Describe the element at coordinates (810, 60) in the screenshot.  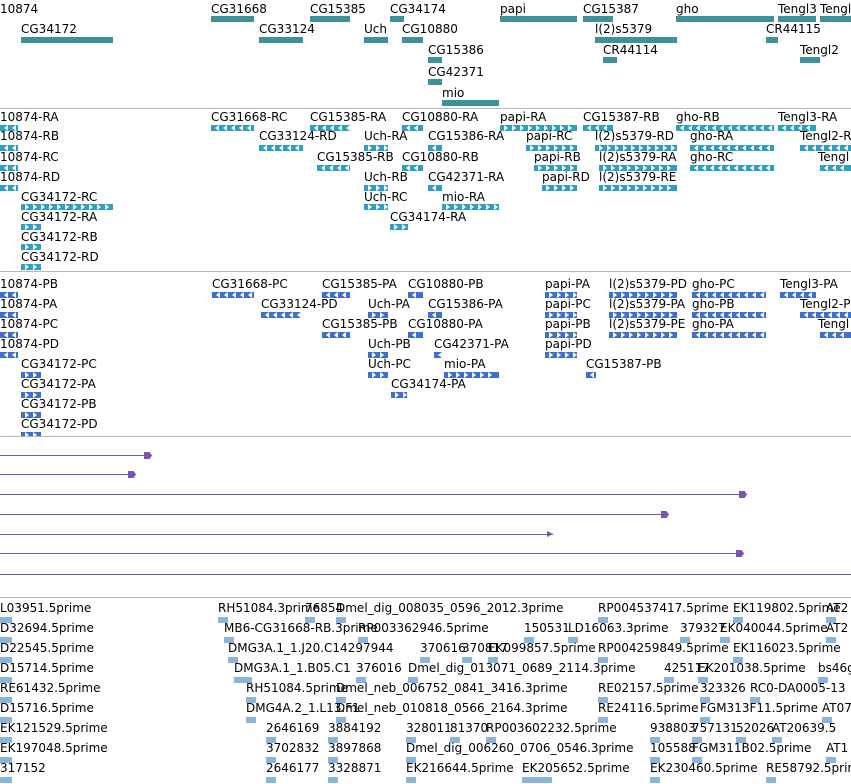
I see `gene-glyph-tengl2` at that location.